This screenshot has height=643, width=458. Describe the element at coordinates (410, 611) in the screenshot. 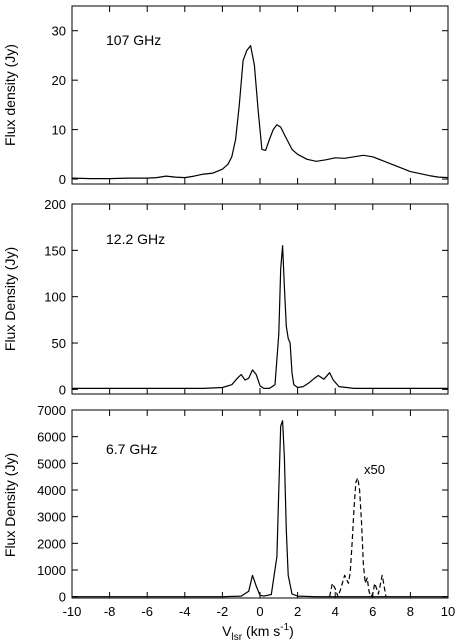

I see `x-tick-label: 8` at that location.